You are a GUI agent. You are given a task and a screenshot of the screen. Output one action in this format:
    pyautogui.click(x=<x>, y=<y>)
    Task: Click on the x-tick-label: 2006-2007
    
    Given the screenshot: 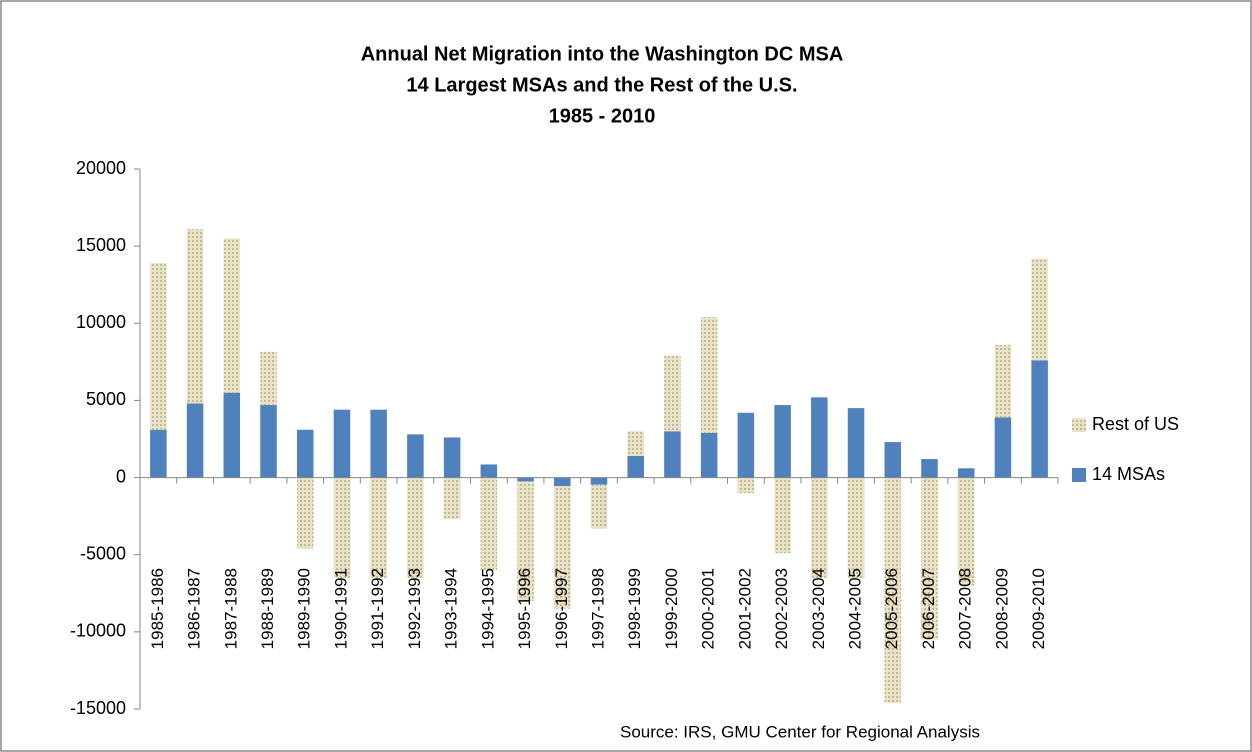 What is the action you would take?
    pyautogui.click(x=928, y=608)
    